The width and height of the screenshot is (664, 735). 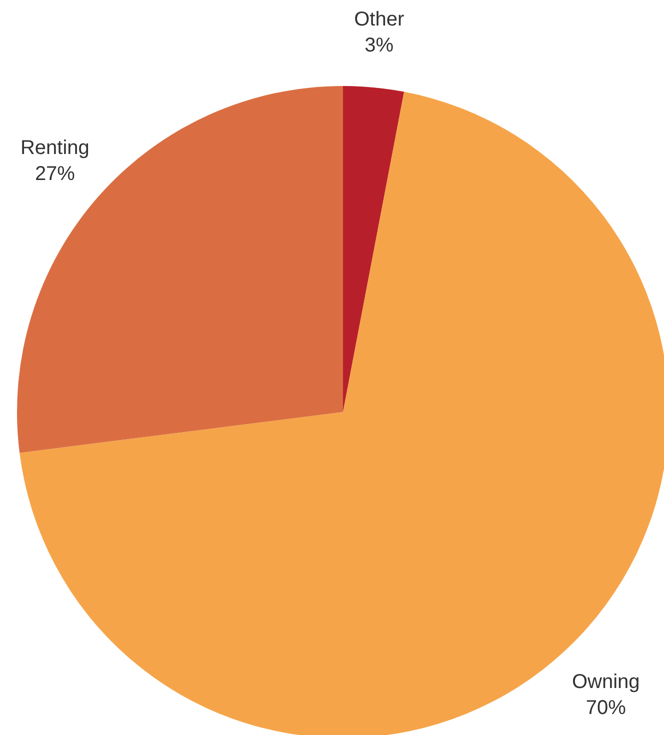 What do you see at coordinates (379, 45) in the screenshot?
I see `data-label: 3%` at bounding box center [379, 45].